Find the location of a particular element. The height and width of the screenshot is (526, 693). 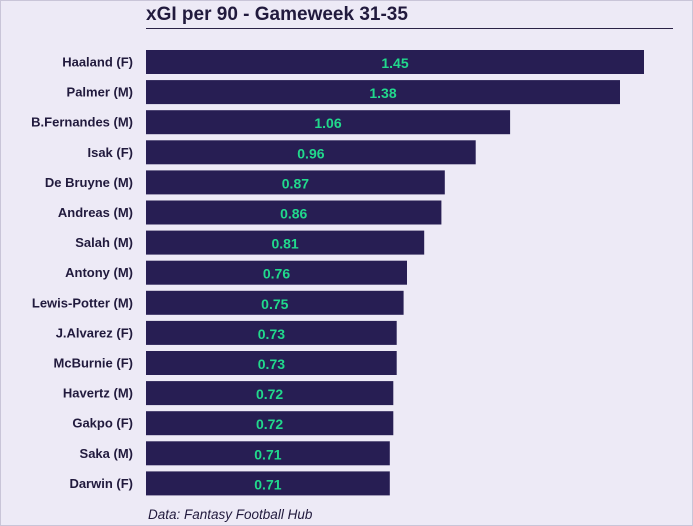

category-label: Palmer (M) is located at coordinates (100, 92).